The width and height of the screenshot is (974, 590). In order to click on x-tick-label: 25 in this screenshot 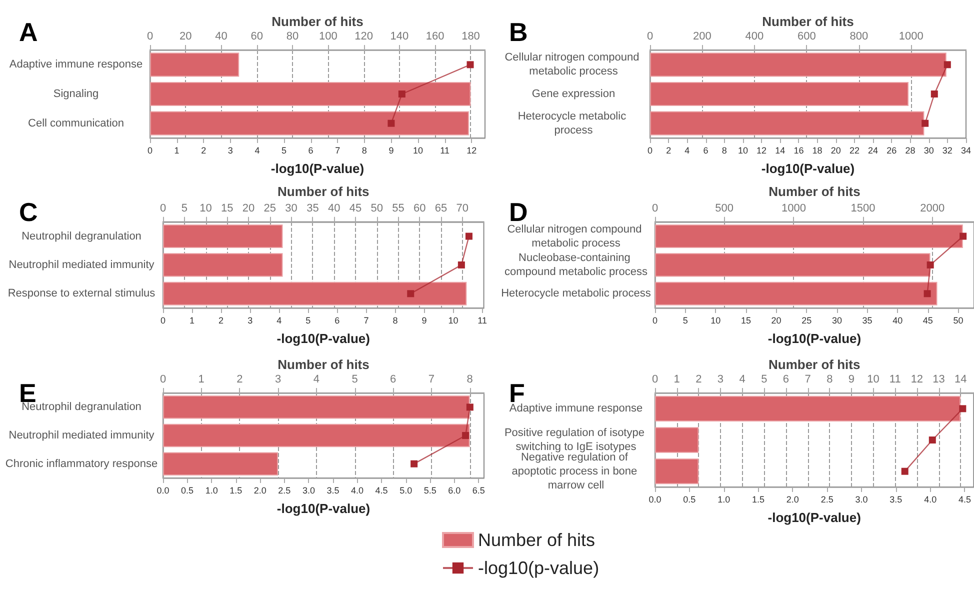, I will do `click(807, 321)`.